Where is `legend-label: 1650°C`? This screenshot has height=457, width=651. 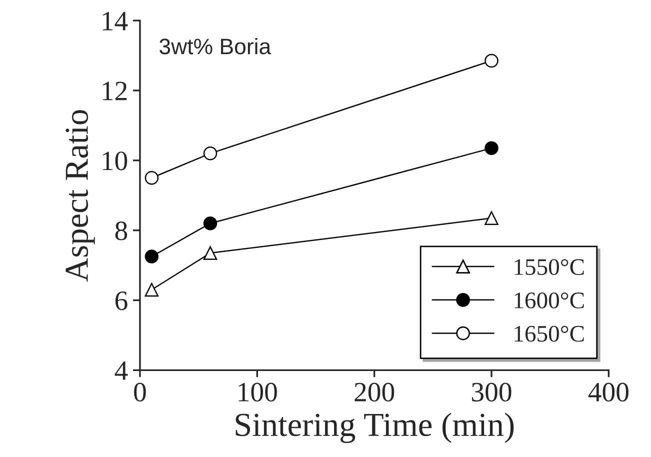
legend-label: 1650°C is located at coordinates (549, 334).